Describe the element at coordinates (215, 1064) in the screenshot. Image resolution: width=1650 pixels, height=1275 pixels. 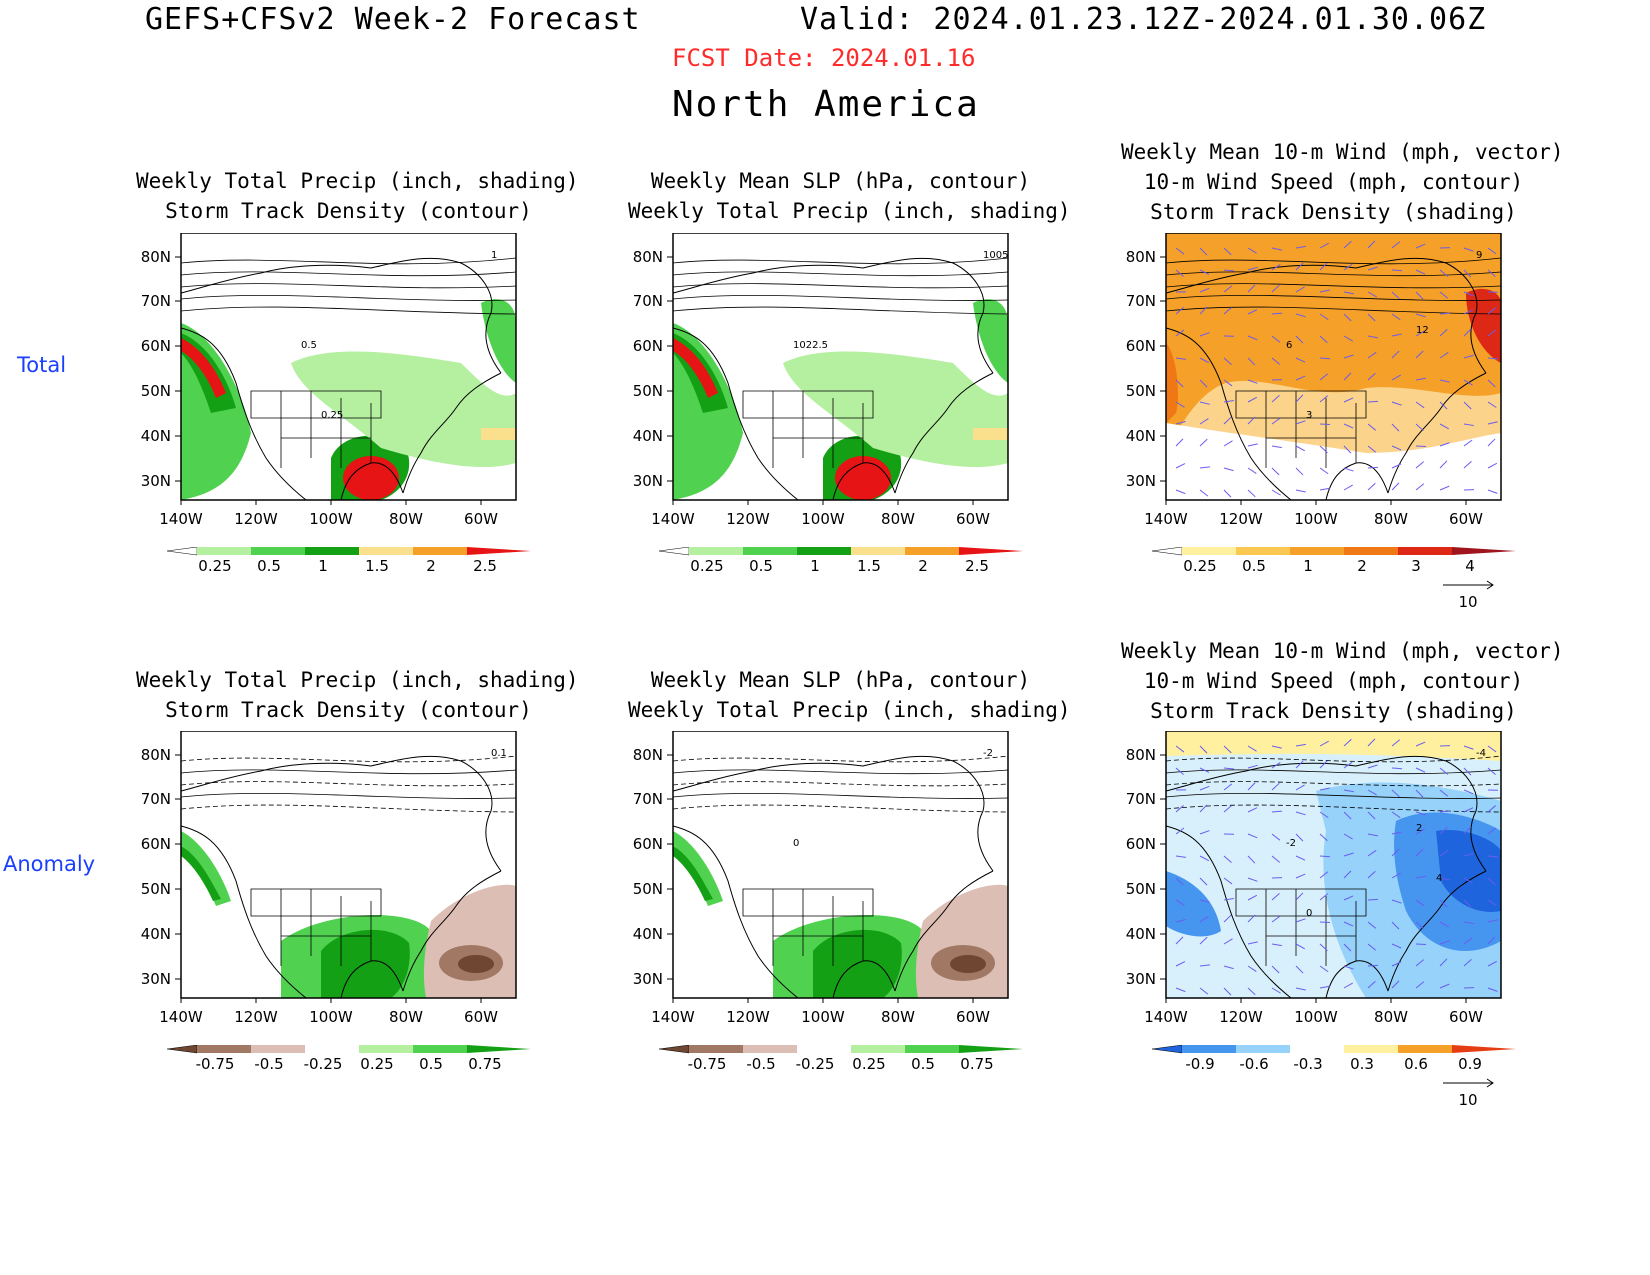
I see `colorbar-label: -0.75` at that location.